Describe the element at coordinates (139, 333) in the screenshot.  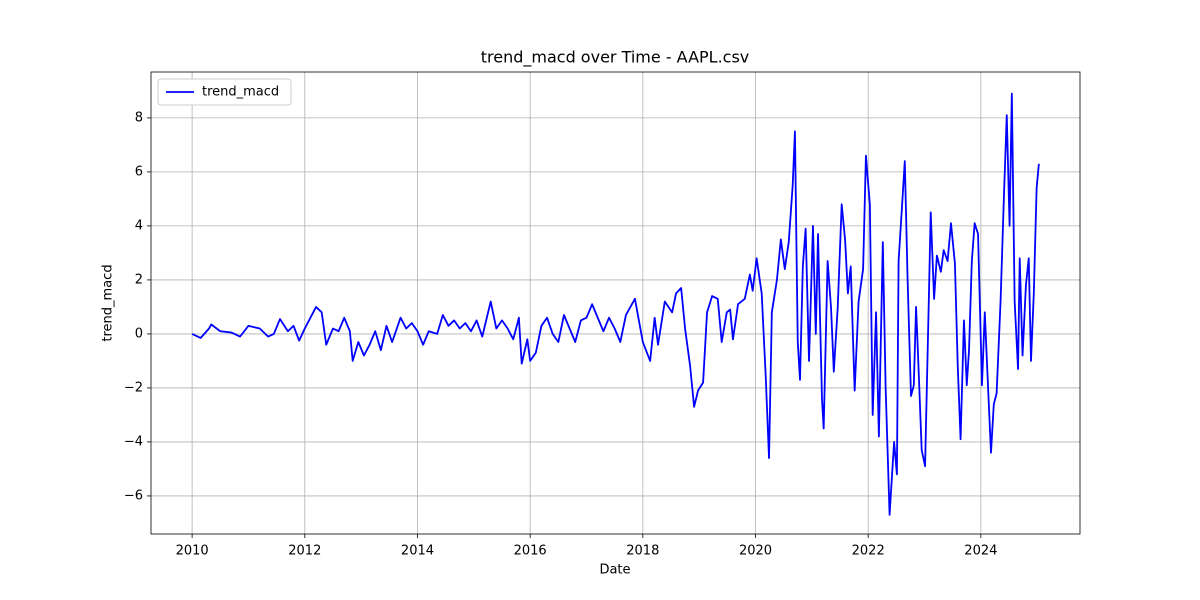
I see `y-tick-label: 0` at that location.